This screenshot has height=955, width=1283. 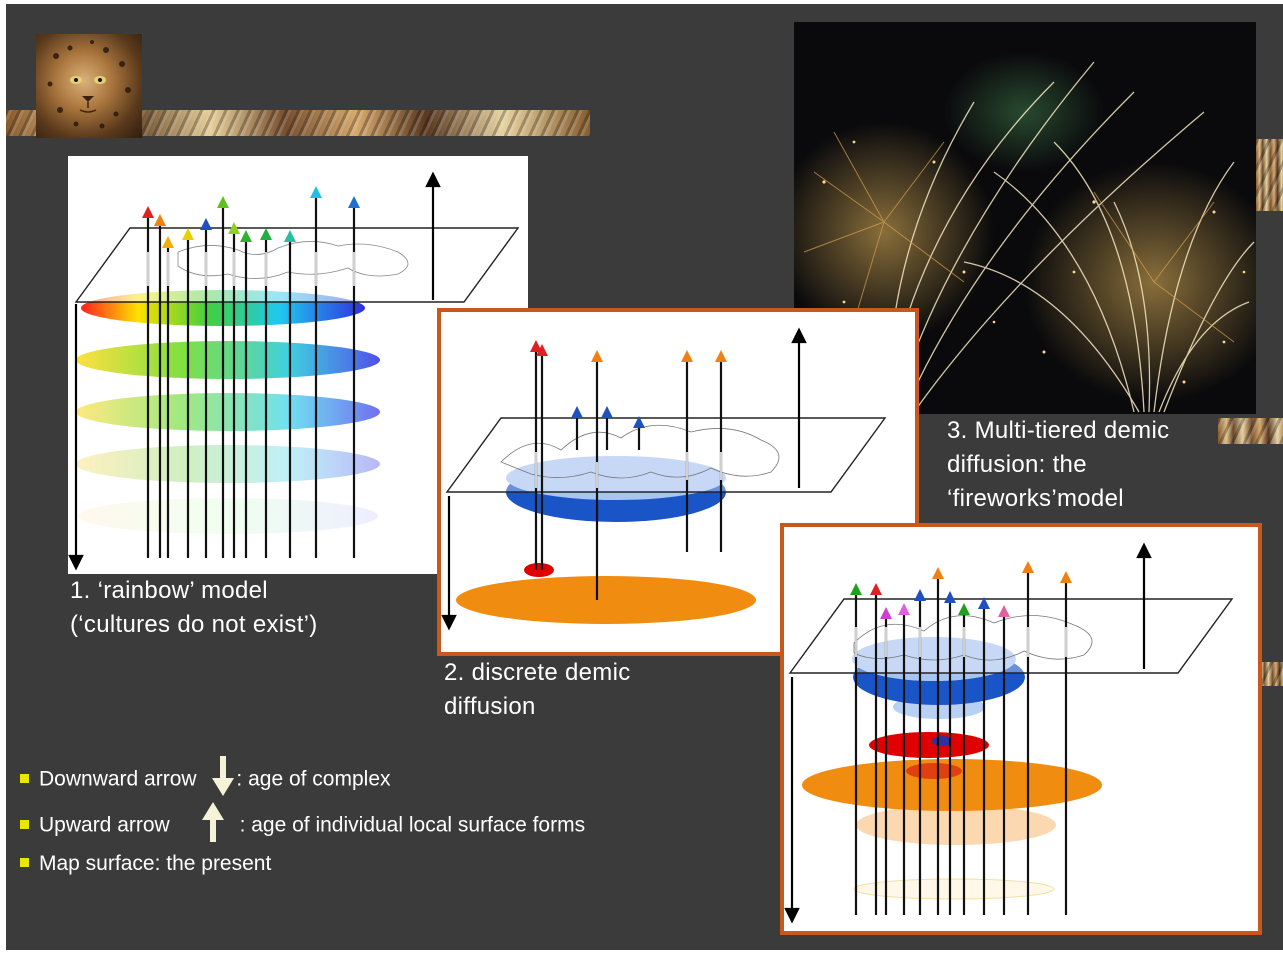 What do you see at coordinates (89, 86) in the screenshot?
I see `leopard-photo` at bounding box center [89, 86].